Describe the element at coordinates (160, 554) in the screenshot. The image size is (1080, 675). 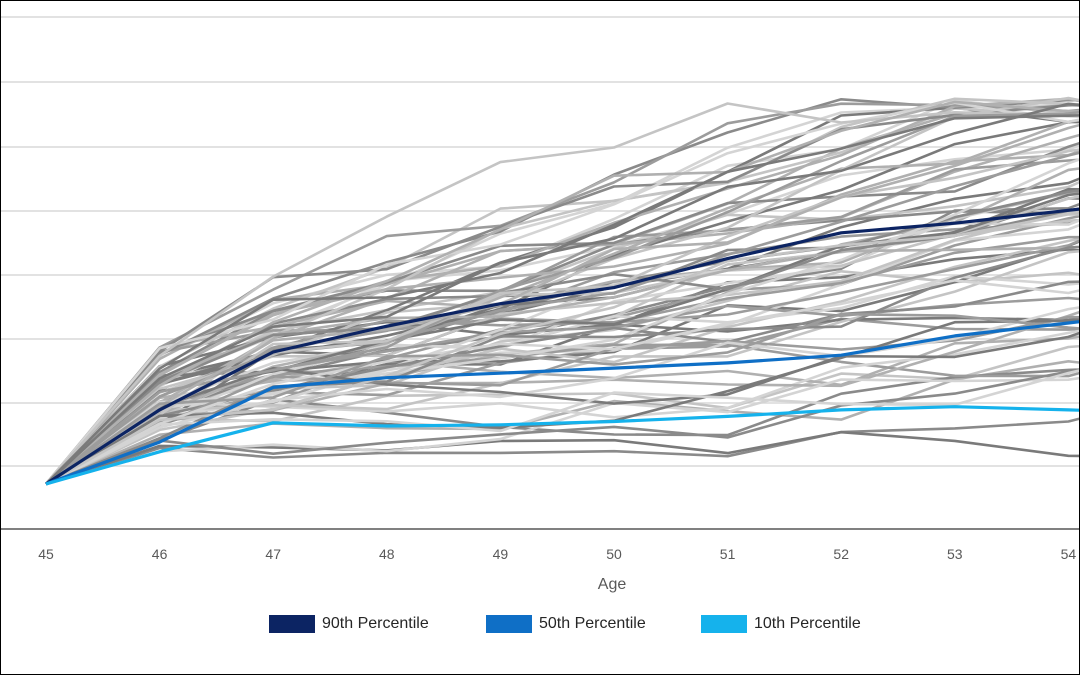
I see `x-tick-label: 46` at that location.